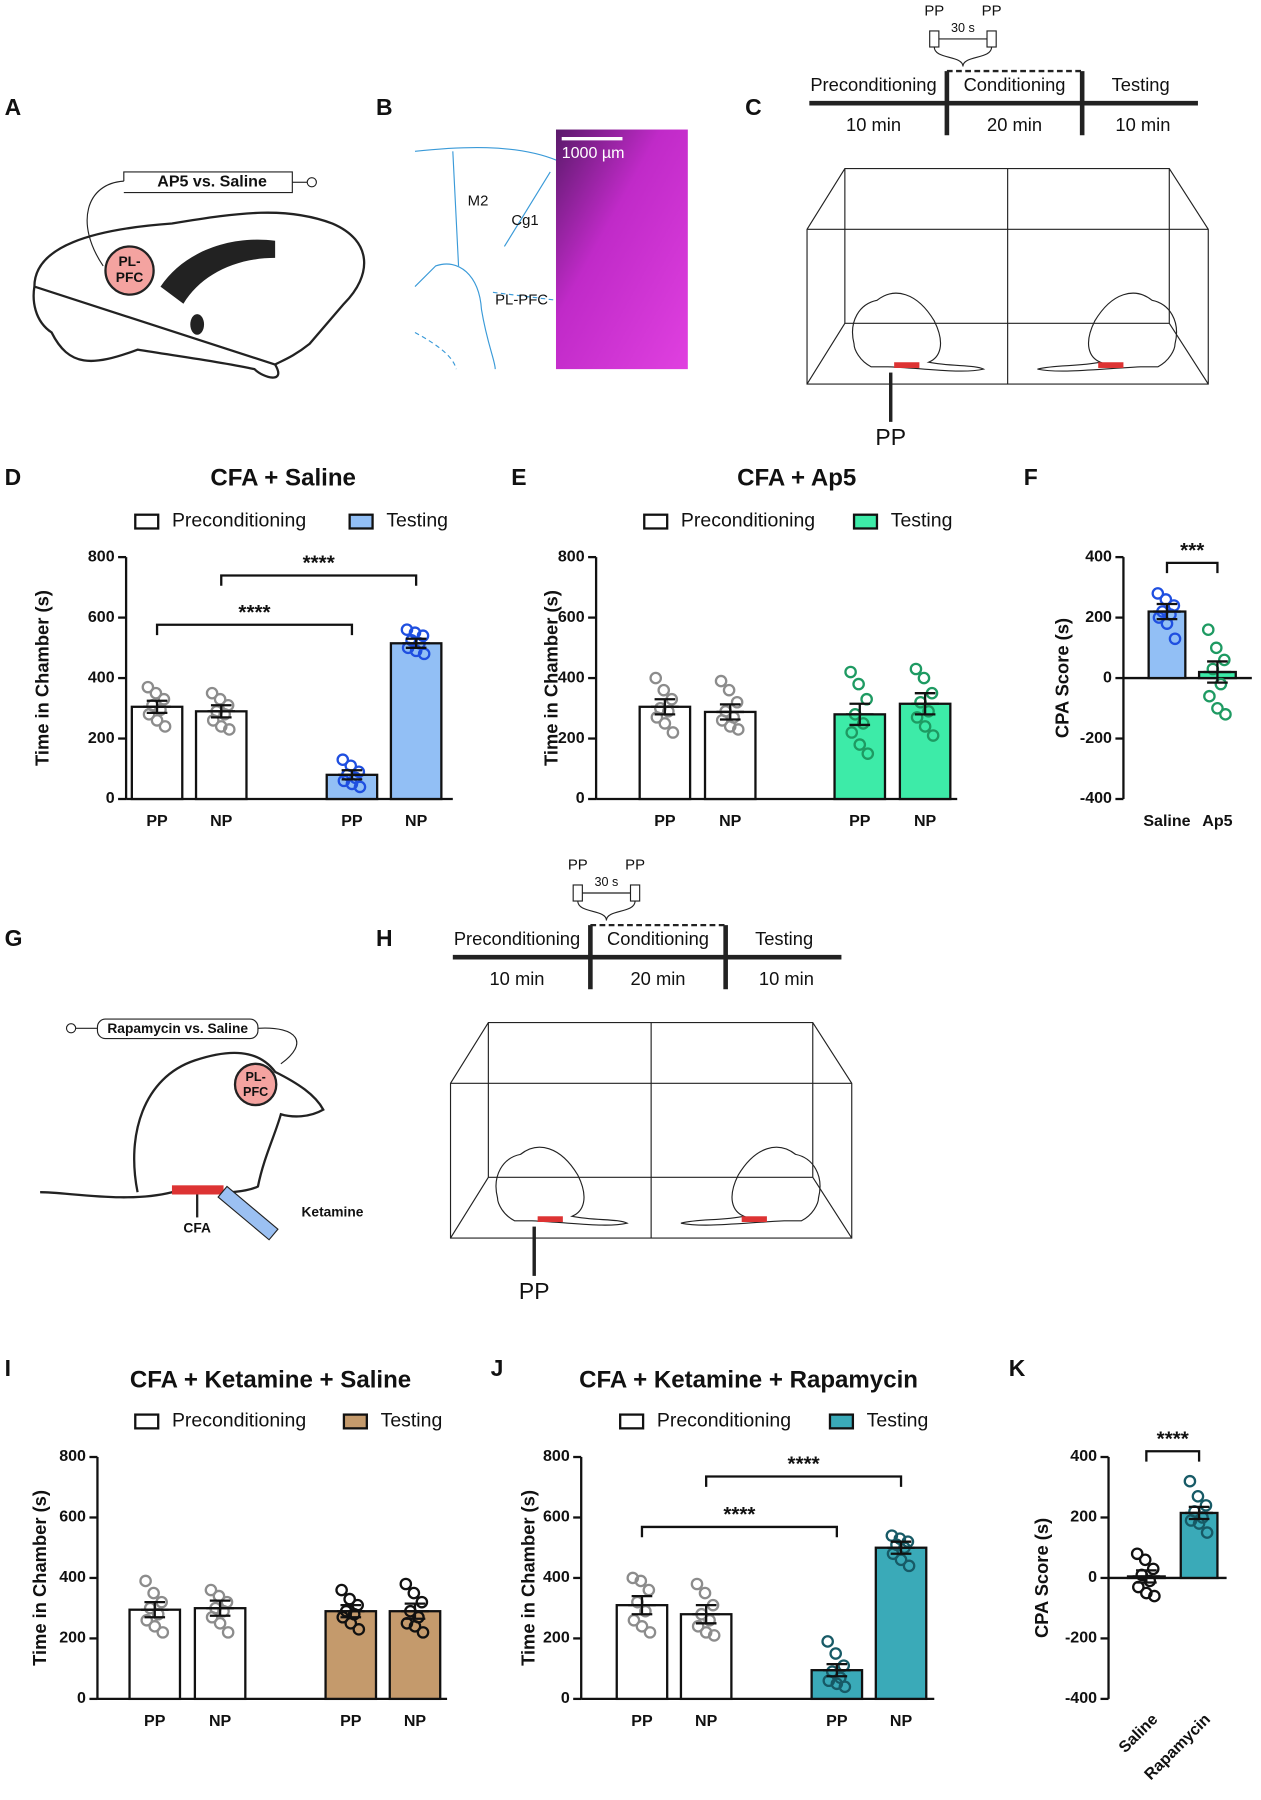  I want to click on x-tick-label: Ap5, so click(1217, 821).